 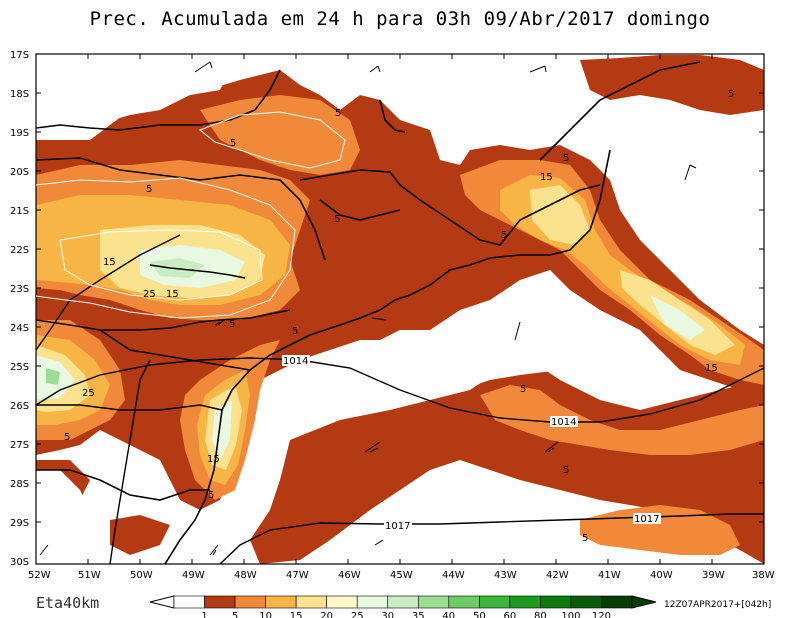 I want to click on lat-tick: 27S, so click(x=19, y=445).